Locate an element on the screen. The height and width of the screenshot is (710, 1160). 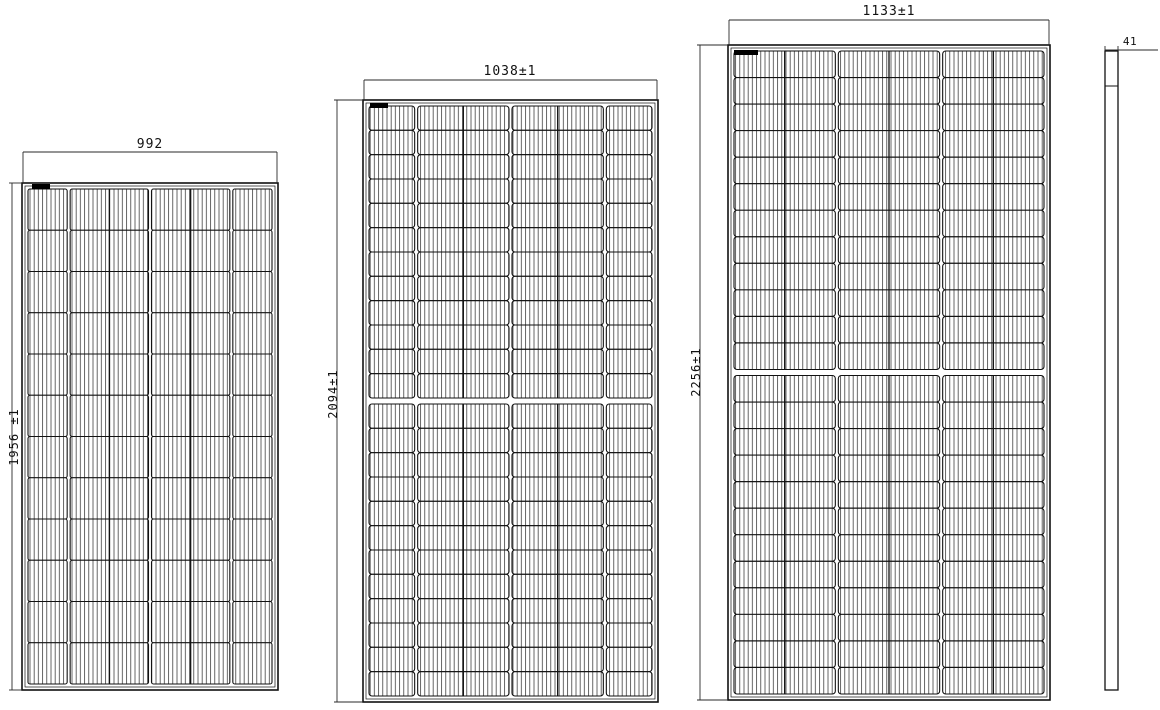
dim-thickness-side-view: 41 is located at coordinates (1130, 41).